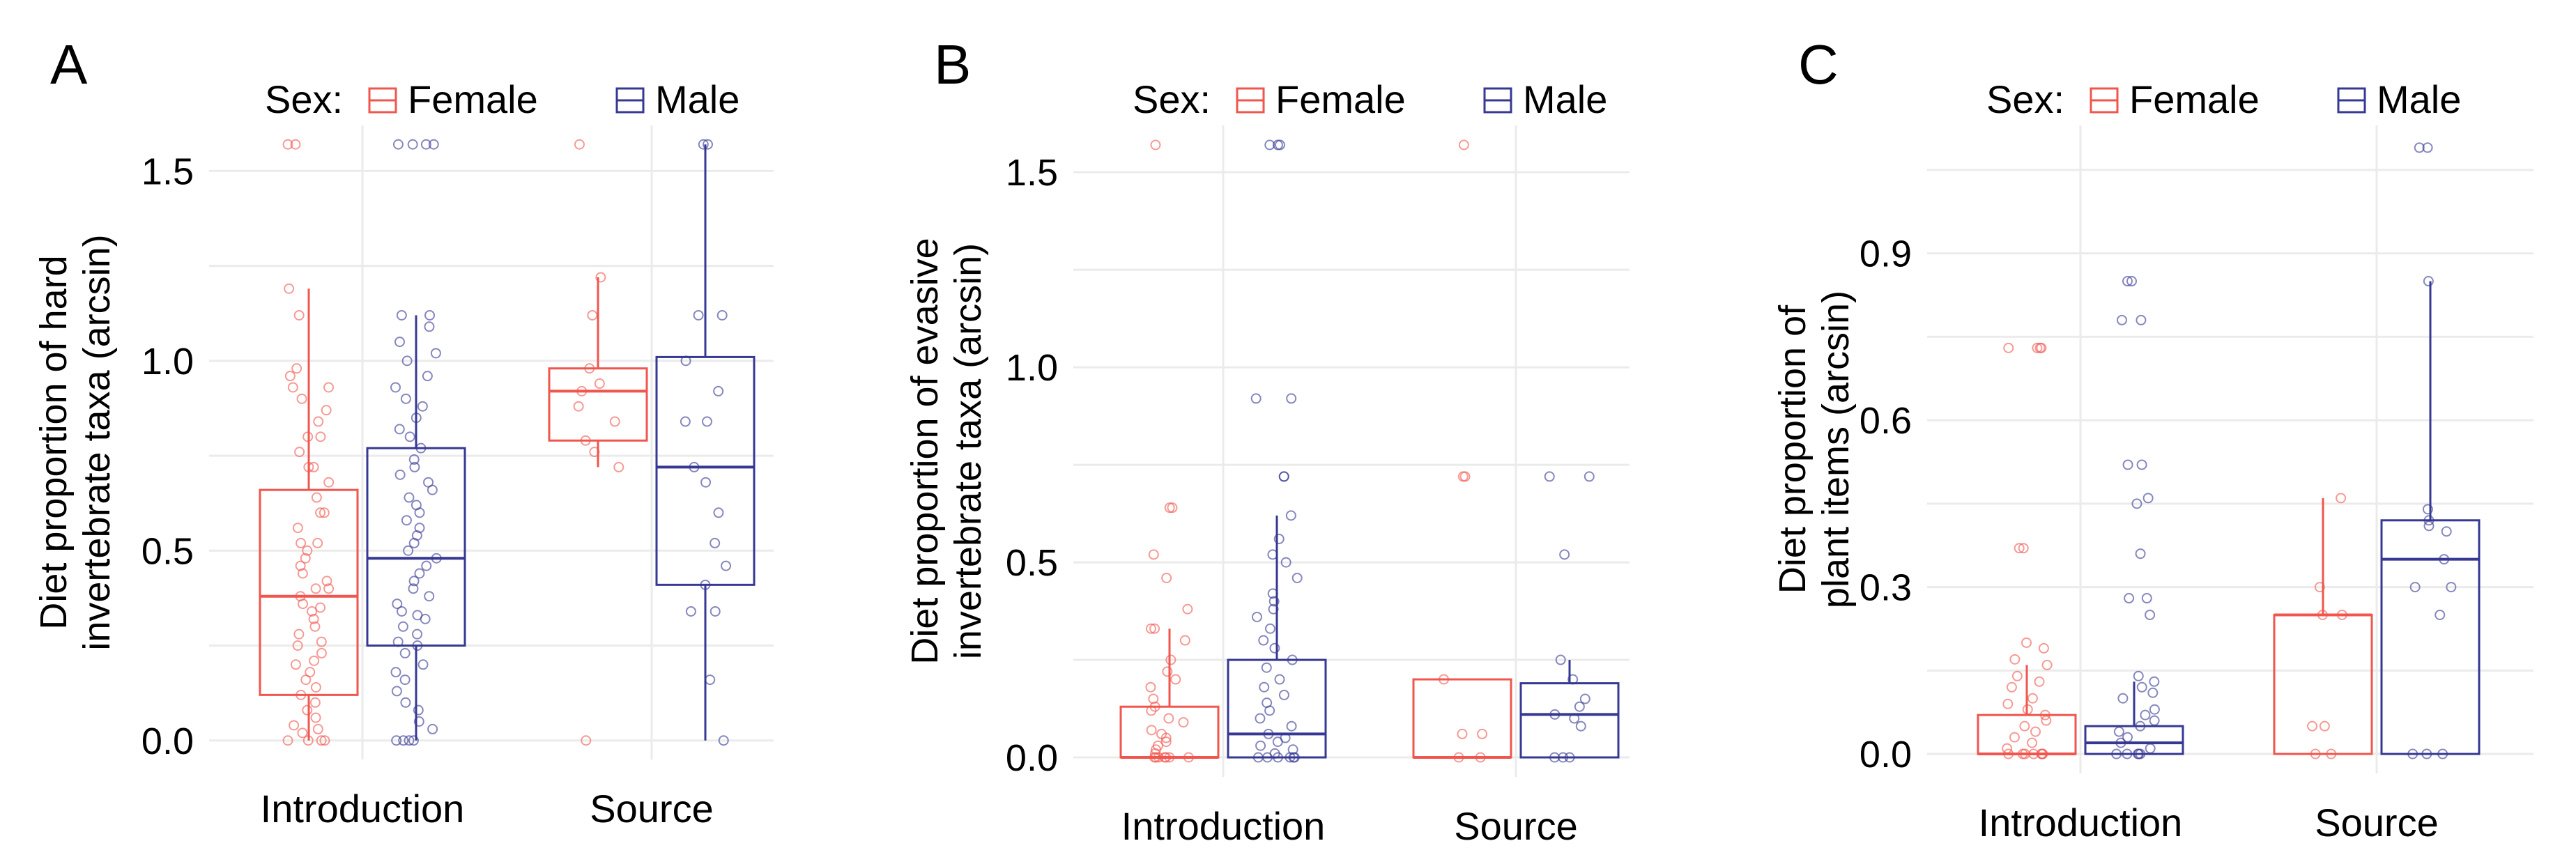 The height and width of the screenshot is (864, 2576). I want to click on legend-entry-male: Male, so click(2419, 99).